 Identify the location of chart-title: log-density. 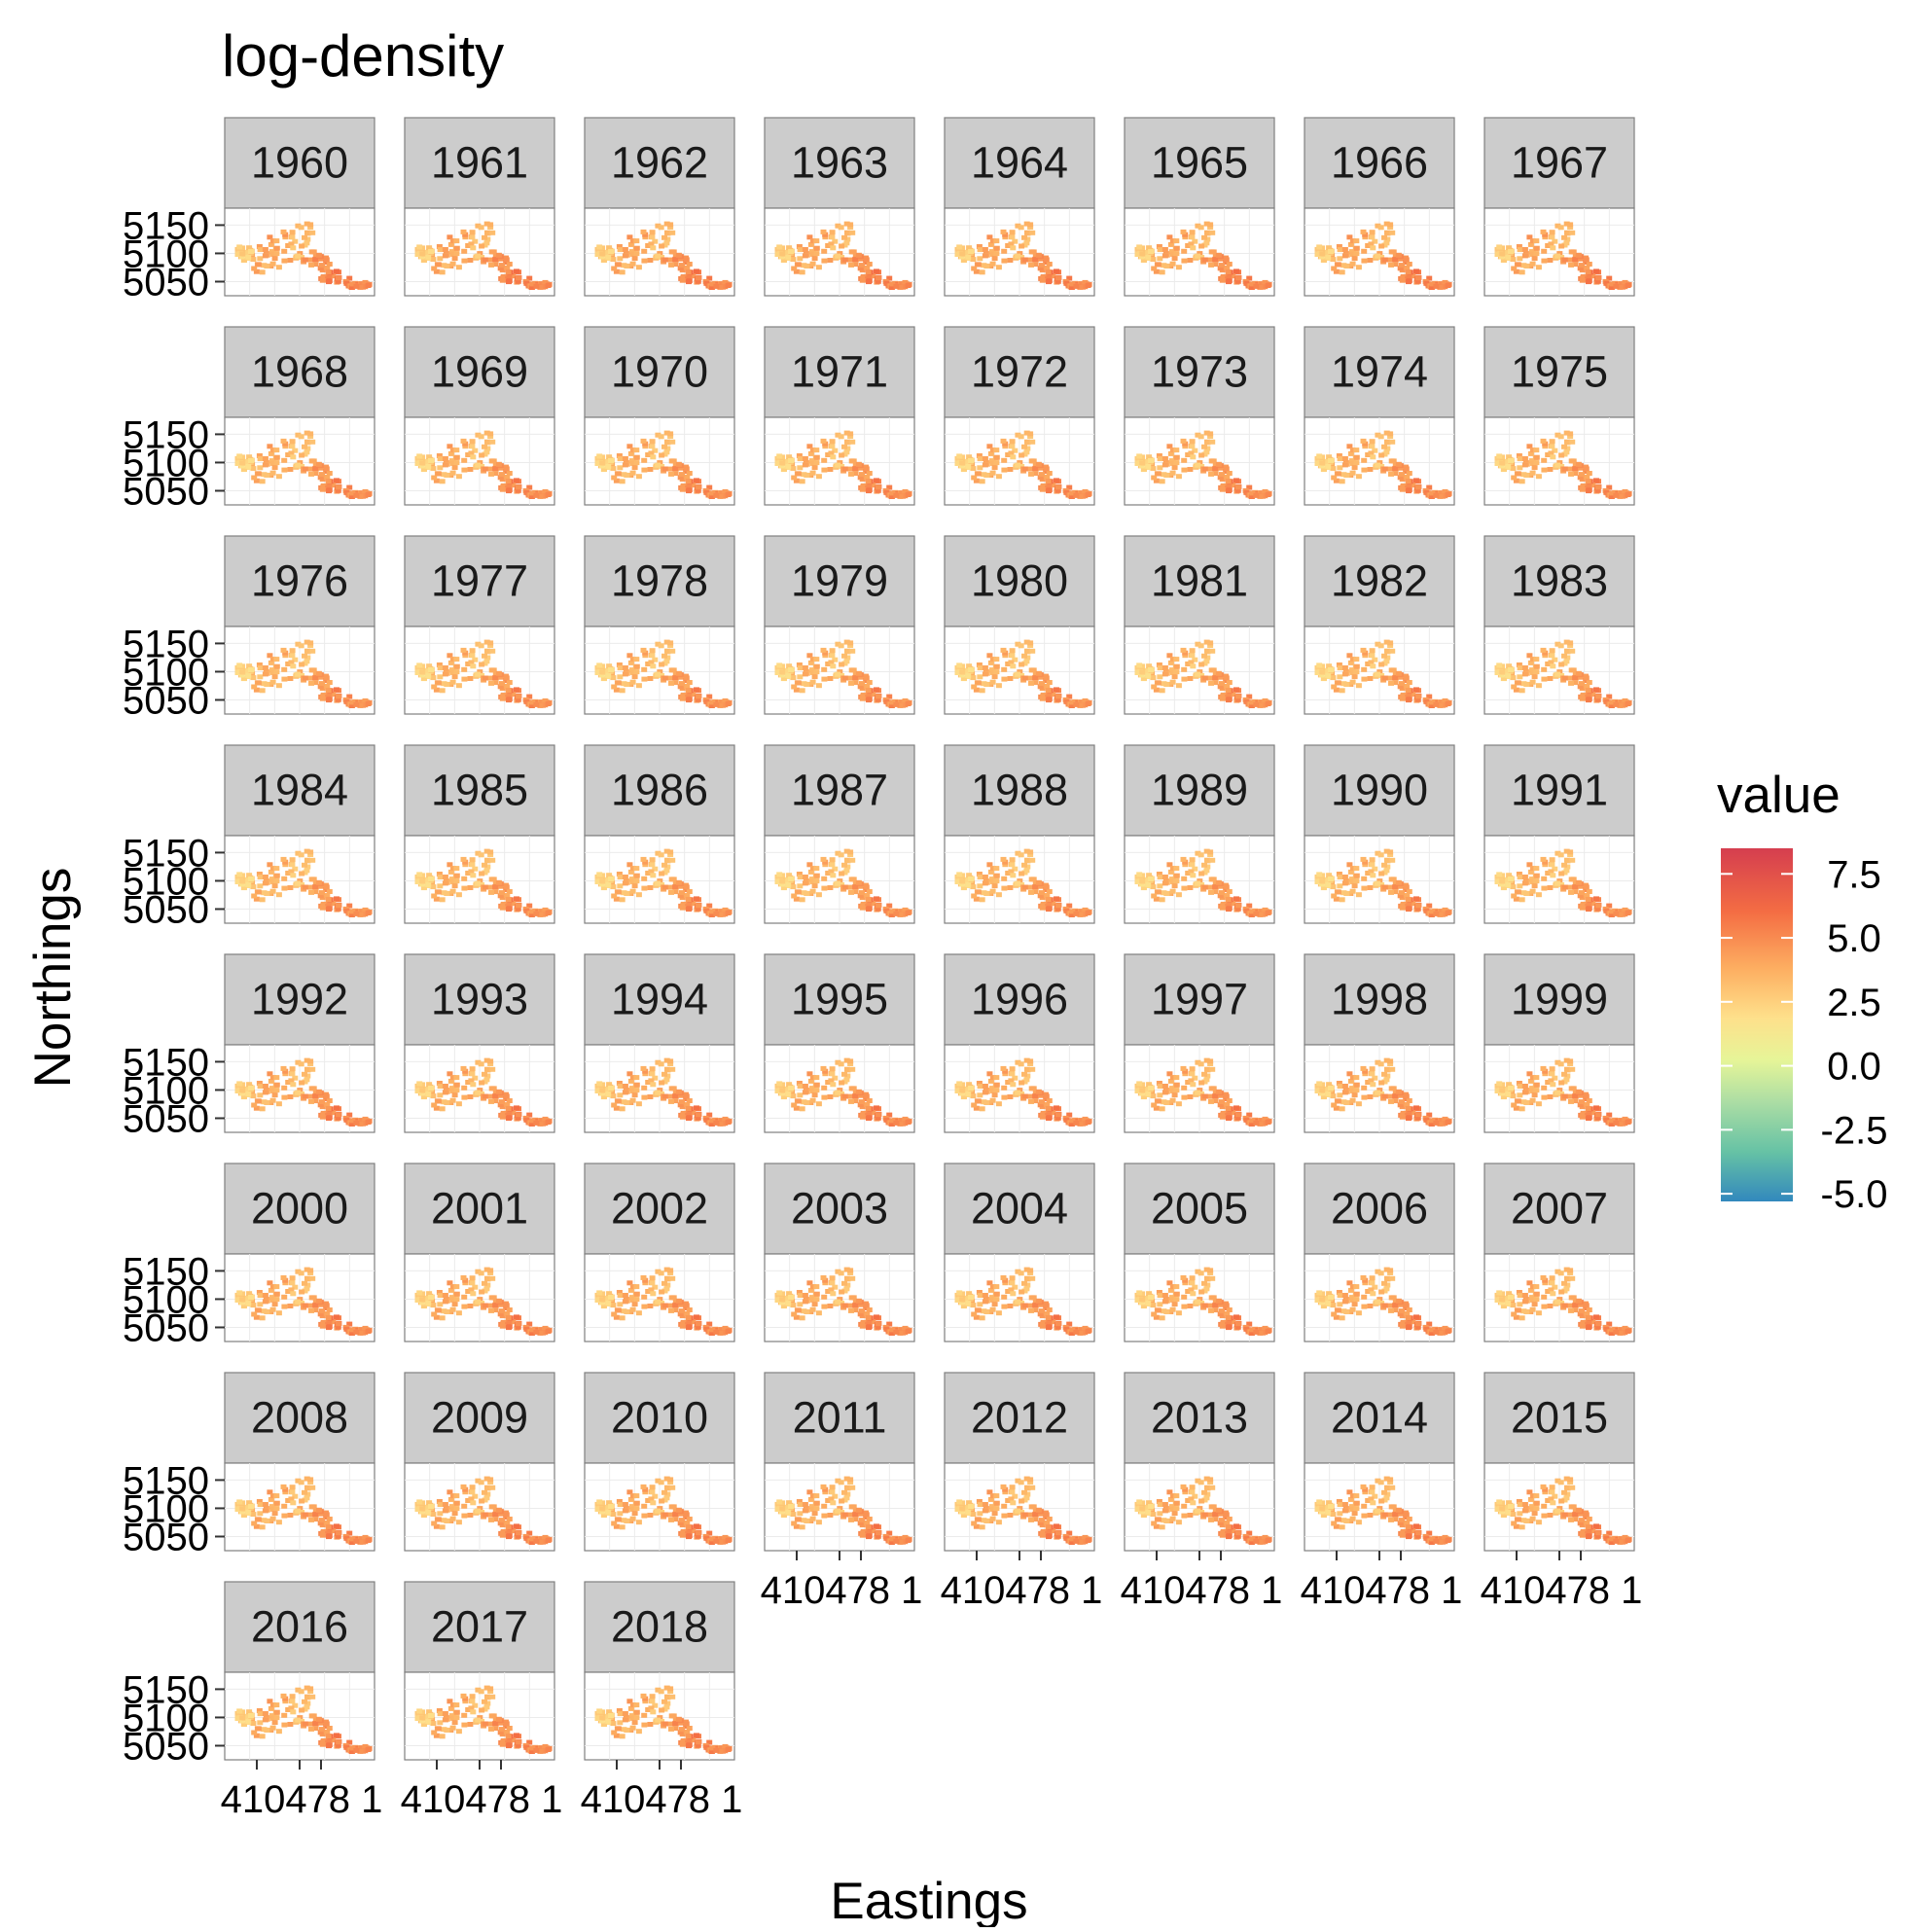
(363, 56).